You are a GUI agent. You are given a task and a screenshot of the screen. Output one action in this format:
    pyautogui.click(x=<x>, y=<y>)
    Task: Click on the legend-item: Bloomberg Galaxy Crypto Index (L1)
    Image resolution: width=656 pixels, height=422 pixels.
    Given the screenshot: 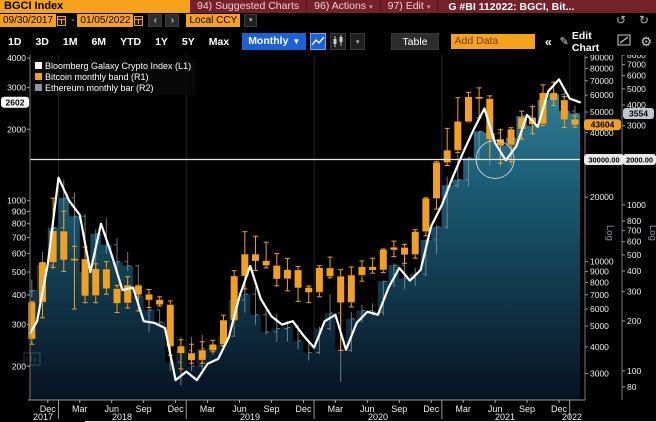 What is the action you would take?
    pyautogui.click(x=113, y=65)
    